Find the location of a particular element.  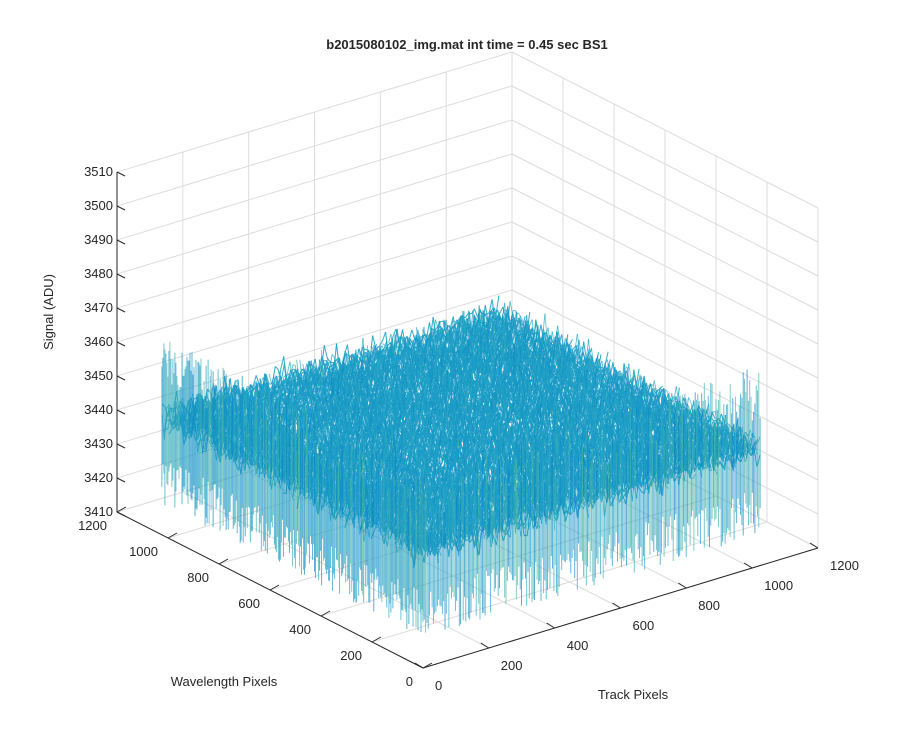

grid-line-floor-y is located at coordinates (569, 582).